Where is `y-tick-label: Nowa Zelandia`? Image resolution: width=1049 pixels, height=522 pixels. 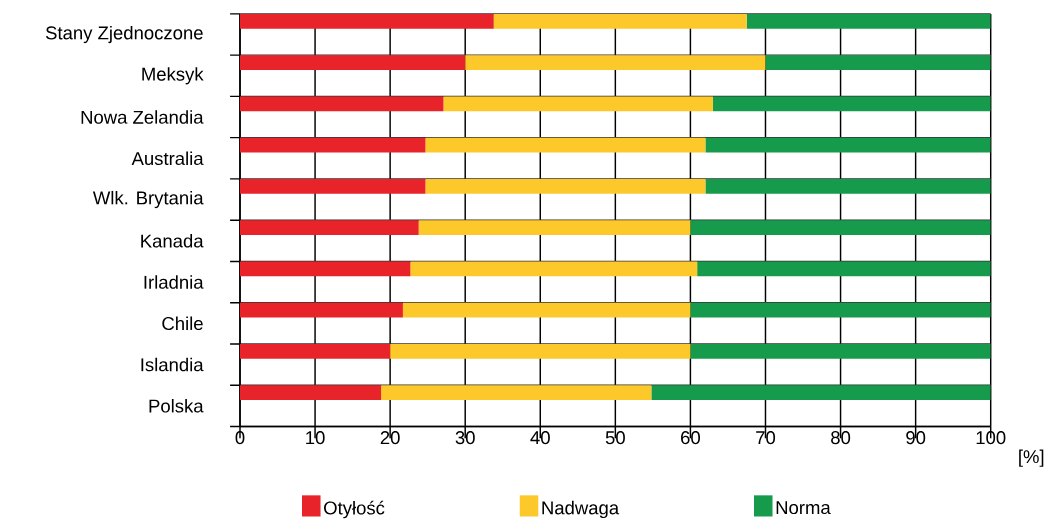
y-tick-label: Nowa Zelandia is located at coordinates (142, 117).